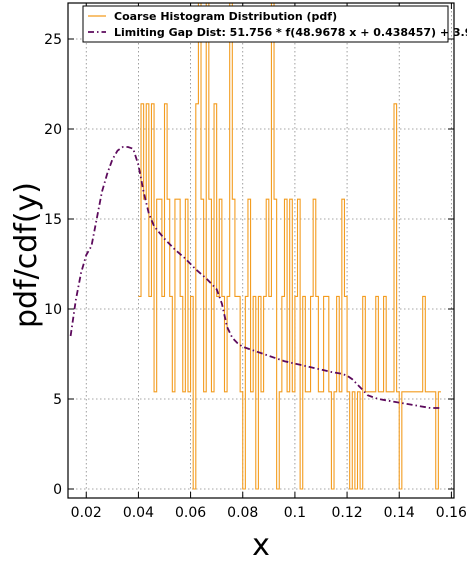 Image resolution: width=467 pixels, height=563 pixels. I want to click on x-tick-label: 0.02, so click(86, 513).